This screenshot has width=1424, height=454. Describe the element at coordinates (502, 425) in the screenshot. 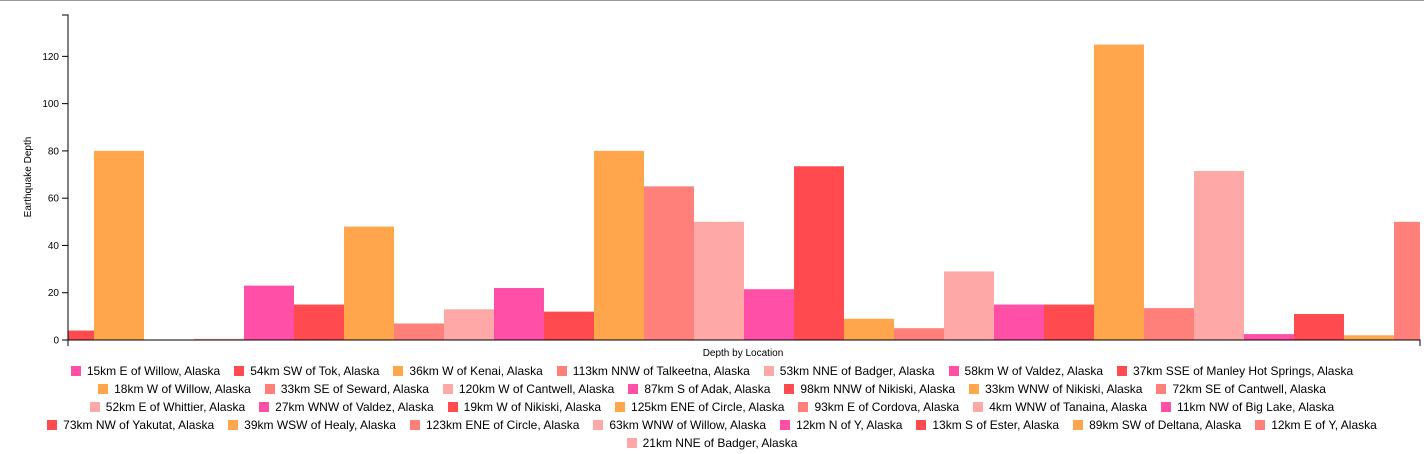

I see `legend-label: 123km ENE of Circle, Alaska` at that location.